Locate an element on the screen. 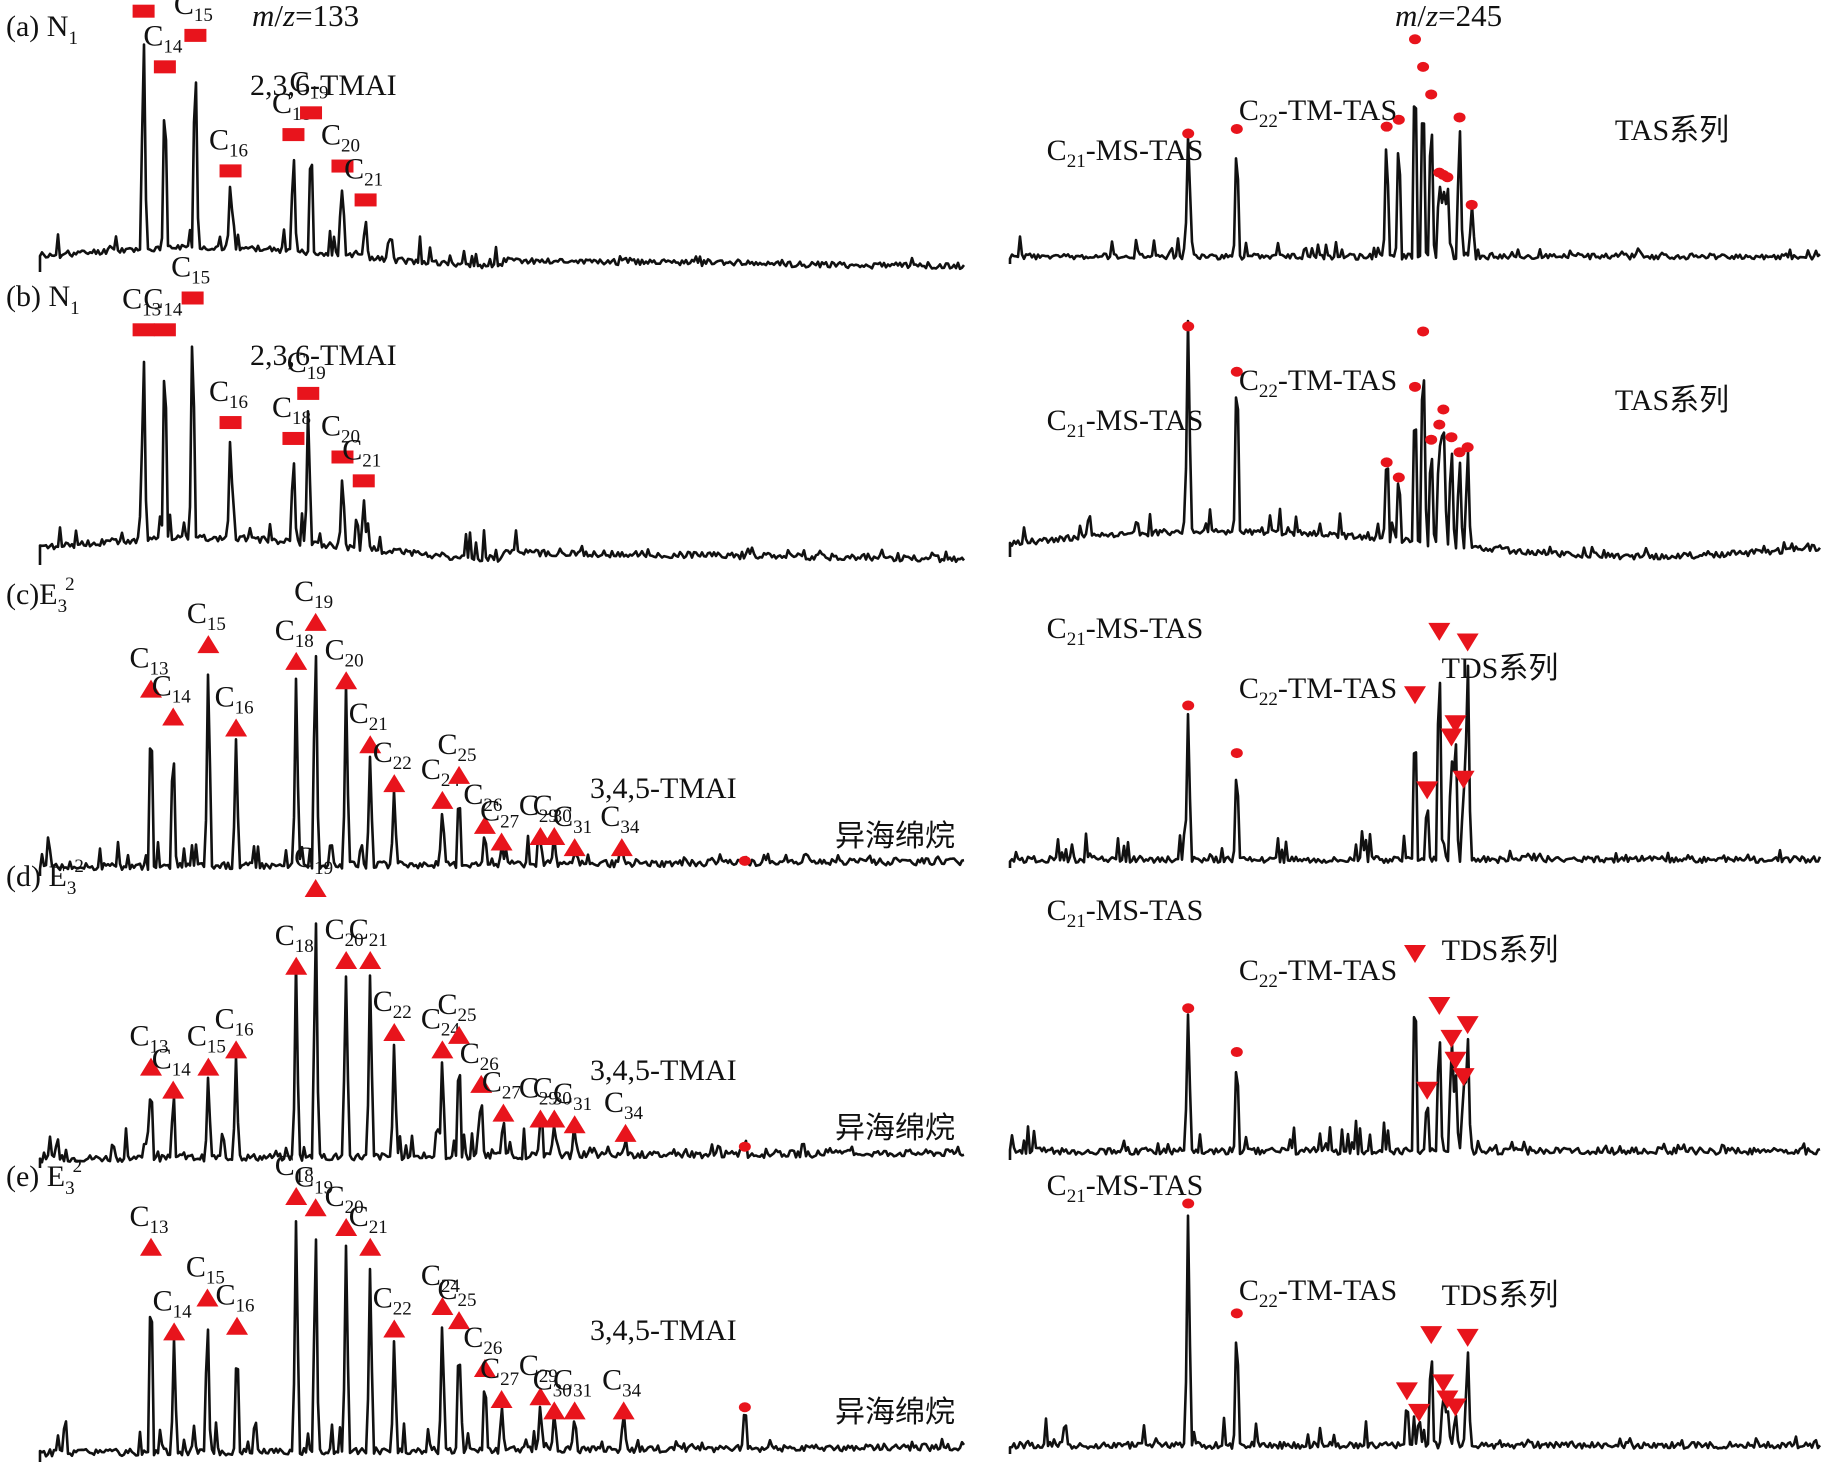  peak-label-left-e-9: C24 is located at coordinates (441, 1278).